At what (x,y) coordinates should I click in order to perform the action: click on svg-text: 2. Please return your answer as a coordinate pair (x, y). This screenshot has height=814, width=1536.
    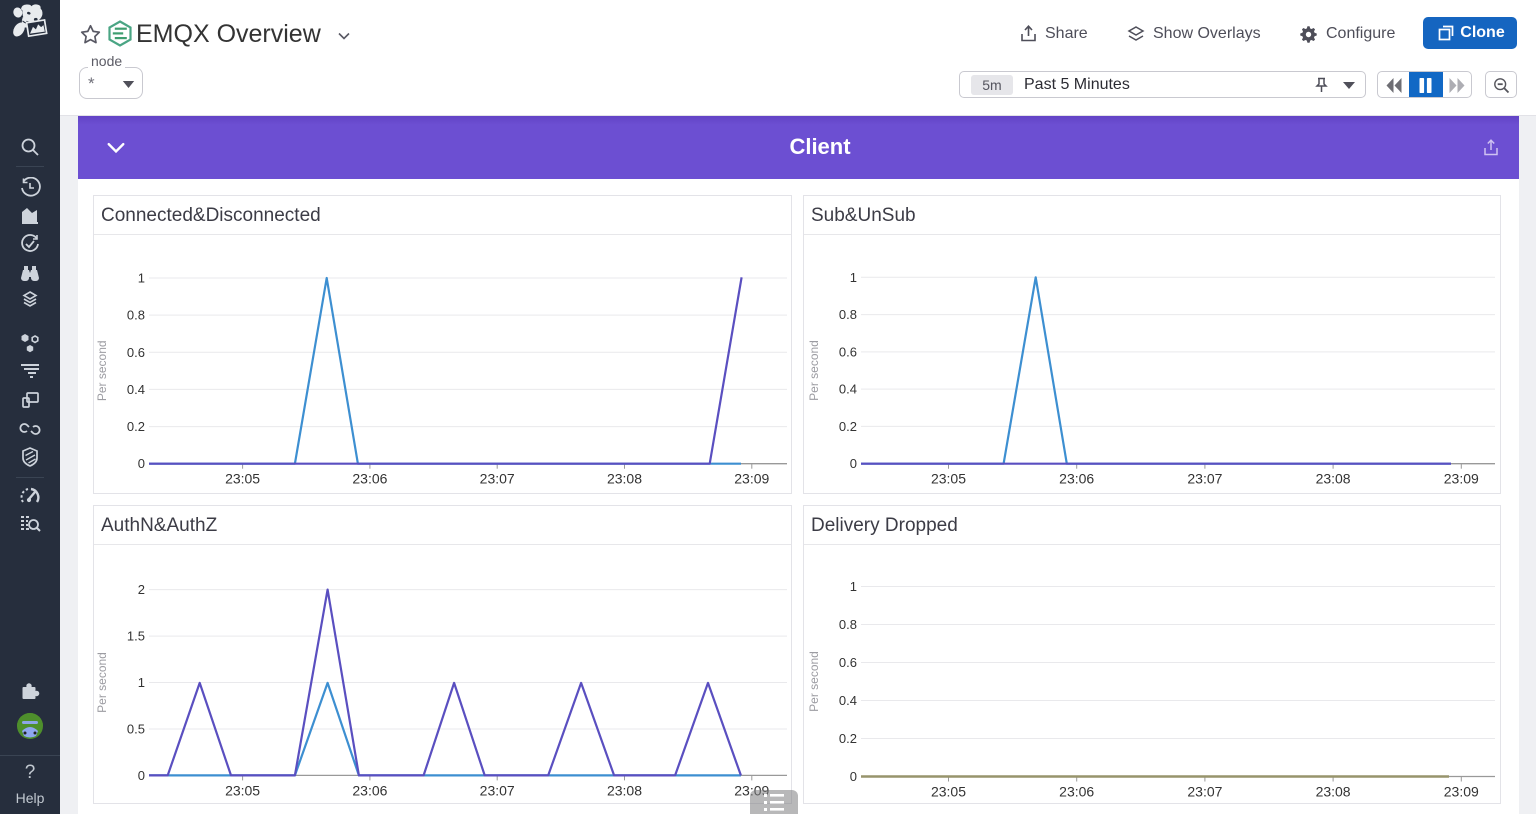
    Looking at the image, I should click on (141, 589).